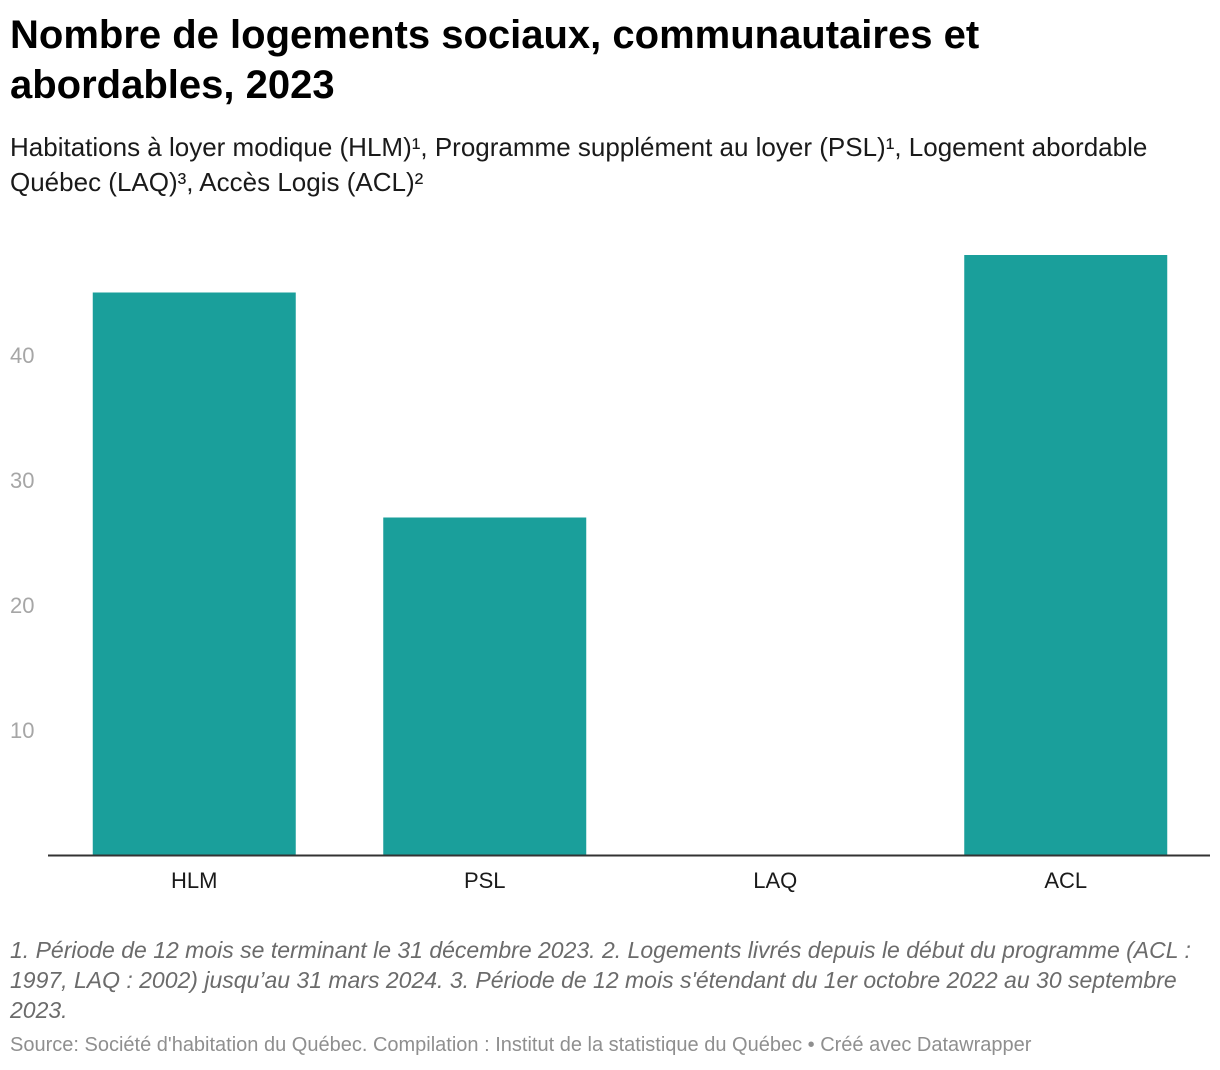 The height and width of the screenshot is (1070, 1220). Describe the element at coordinates (485, 880) in the screenshot. I see `x-tick-label: PSL` at that location.